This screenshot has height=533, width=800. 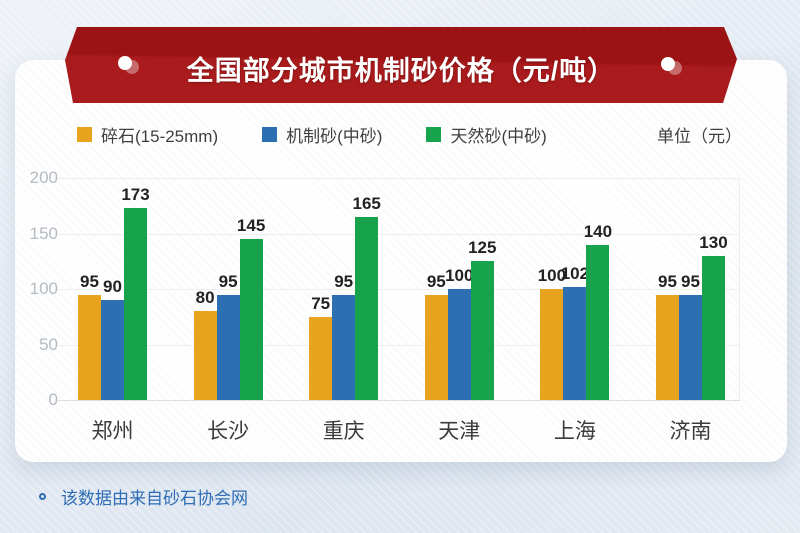 I want to click on bar-郑州-天然砂(中砂): 173, so click(x=135, y=292).